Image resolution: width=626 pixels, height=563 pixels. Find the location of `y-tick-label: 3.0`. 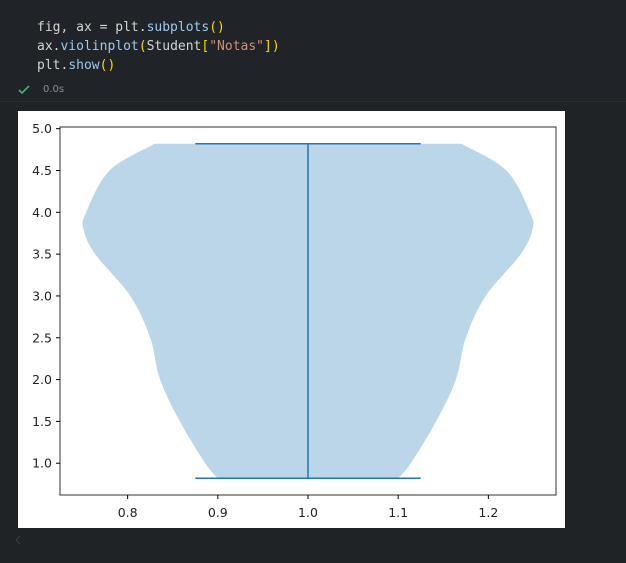

y-tick-label: 3.0 is located at coordinates (42, 295).